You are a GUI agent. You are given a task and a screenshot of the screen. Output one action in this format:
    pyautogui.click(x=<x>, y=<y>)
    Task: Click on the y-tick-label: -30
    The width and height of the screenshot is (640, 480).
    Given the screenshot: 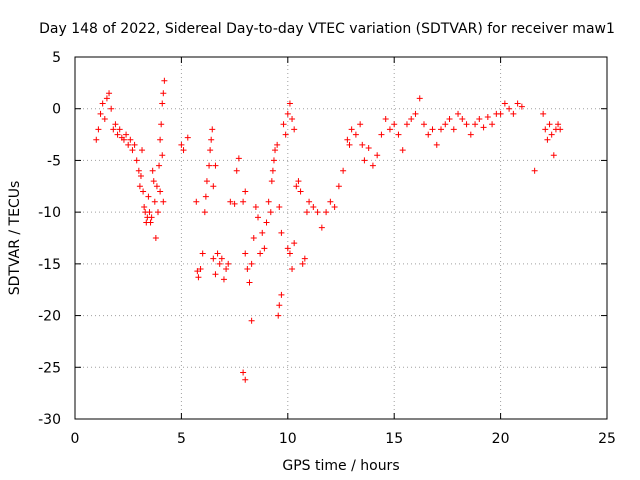 What is the action you would take?
    pyautogui.click(x=49, y=420)
    